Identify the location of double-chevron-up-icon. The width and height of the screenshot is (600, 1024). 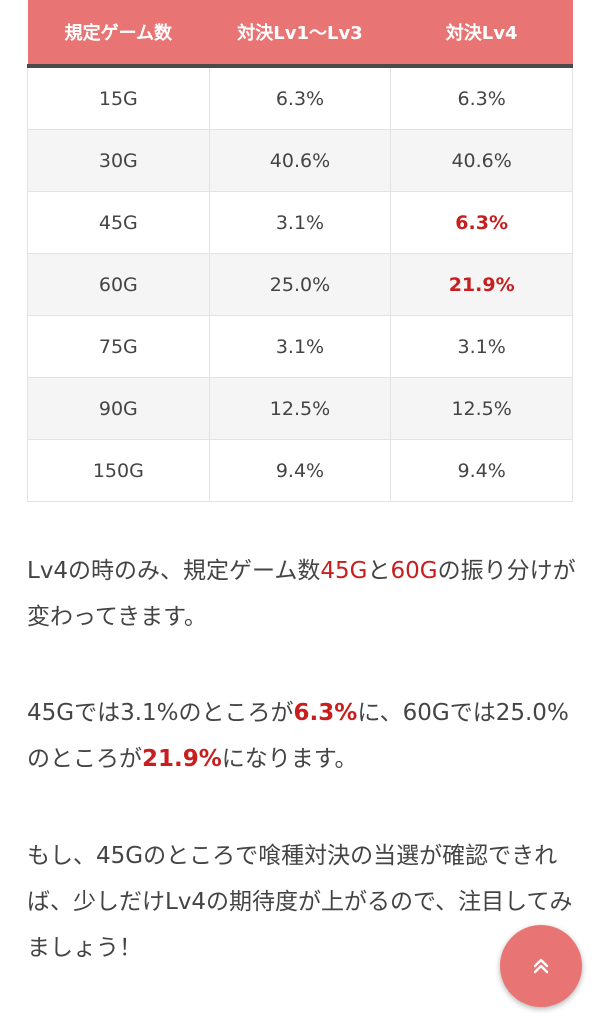
(541, 966).